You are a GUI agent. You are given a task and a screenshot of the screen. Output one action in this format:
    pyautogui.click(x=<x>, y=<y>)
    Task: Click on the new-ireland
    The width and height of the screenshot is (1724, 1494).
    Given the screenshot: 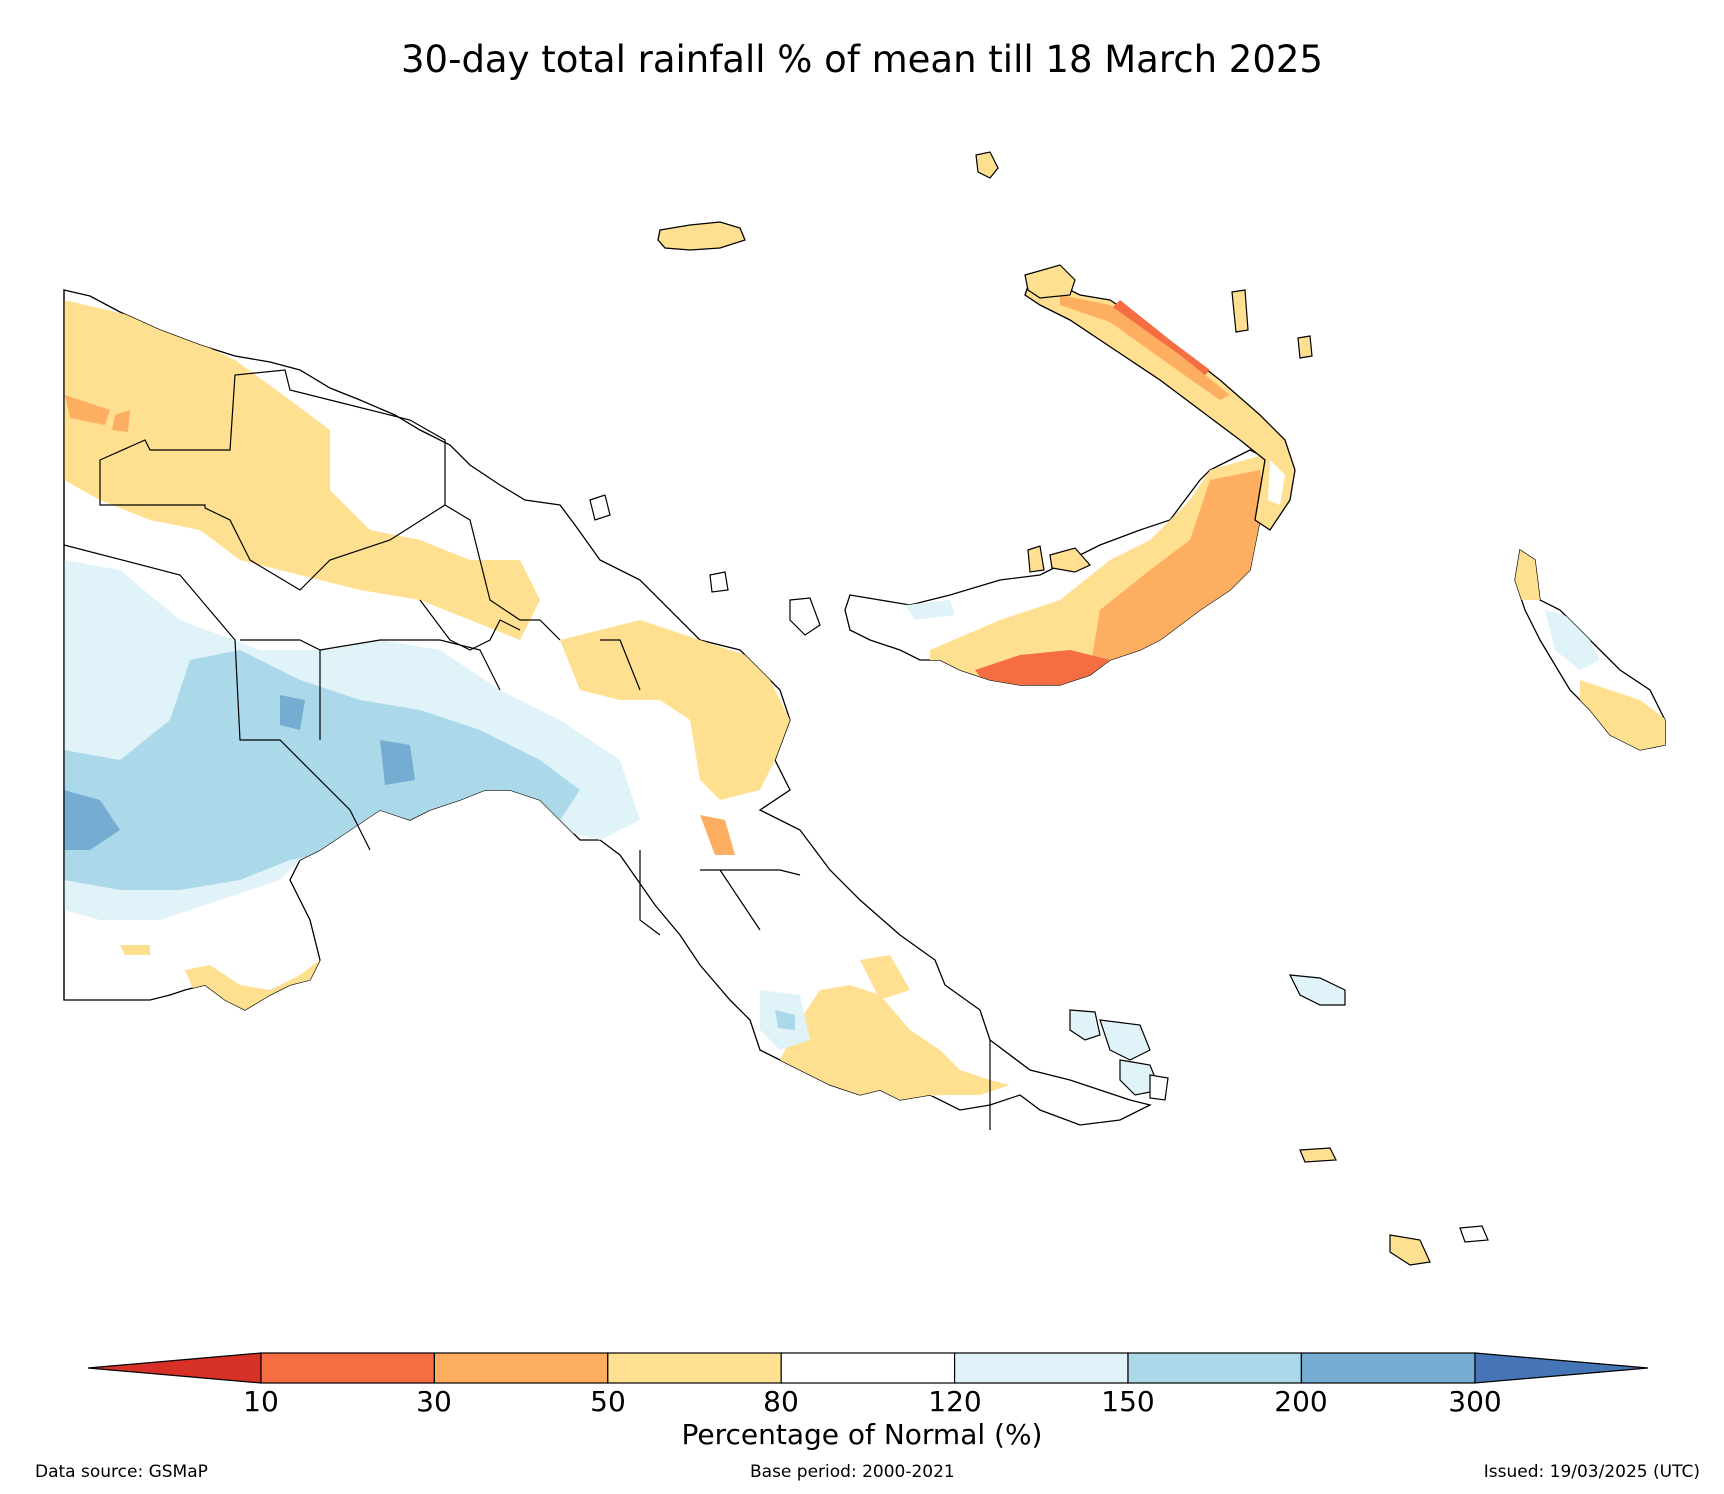 What is the action you would take?
    pyautogui.click(x=1160, y=405)
    